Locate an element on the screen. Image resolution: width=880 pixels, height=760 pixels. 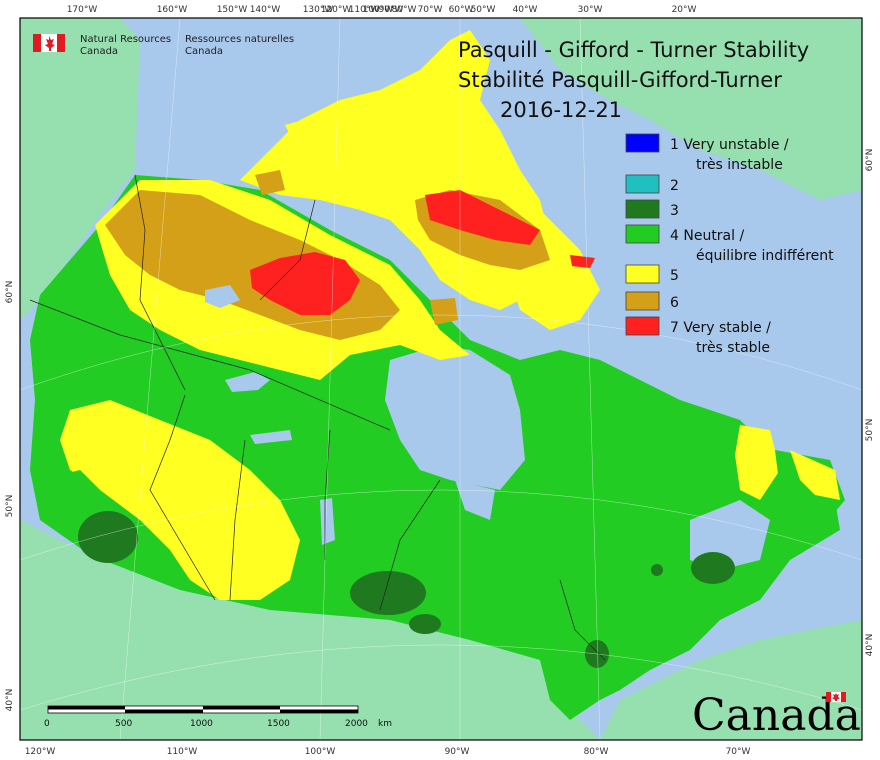
bottom-tick-label: 90°W is located at coordinates (457, 752).